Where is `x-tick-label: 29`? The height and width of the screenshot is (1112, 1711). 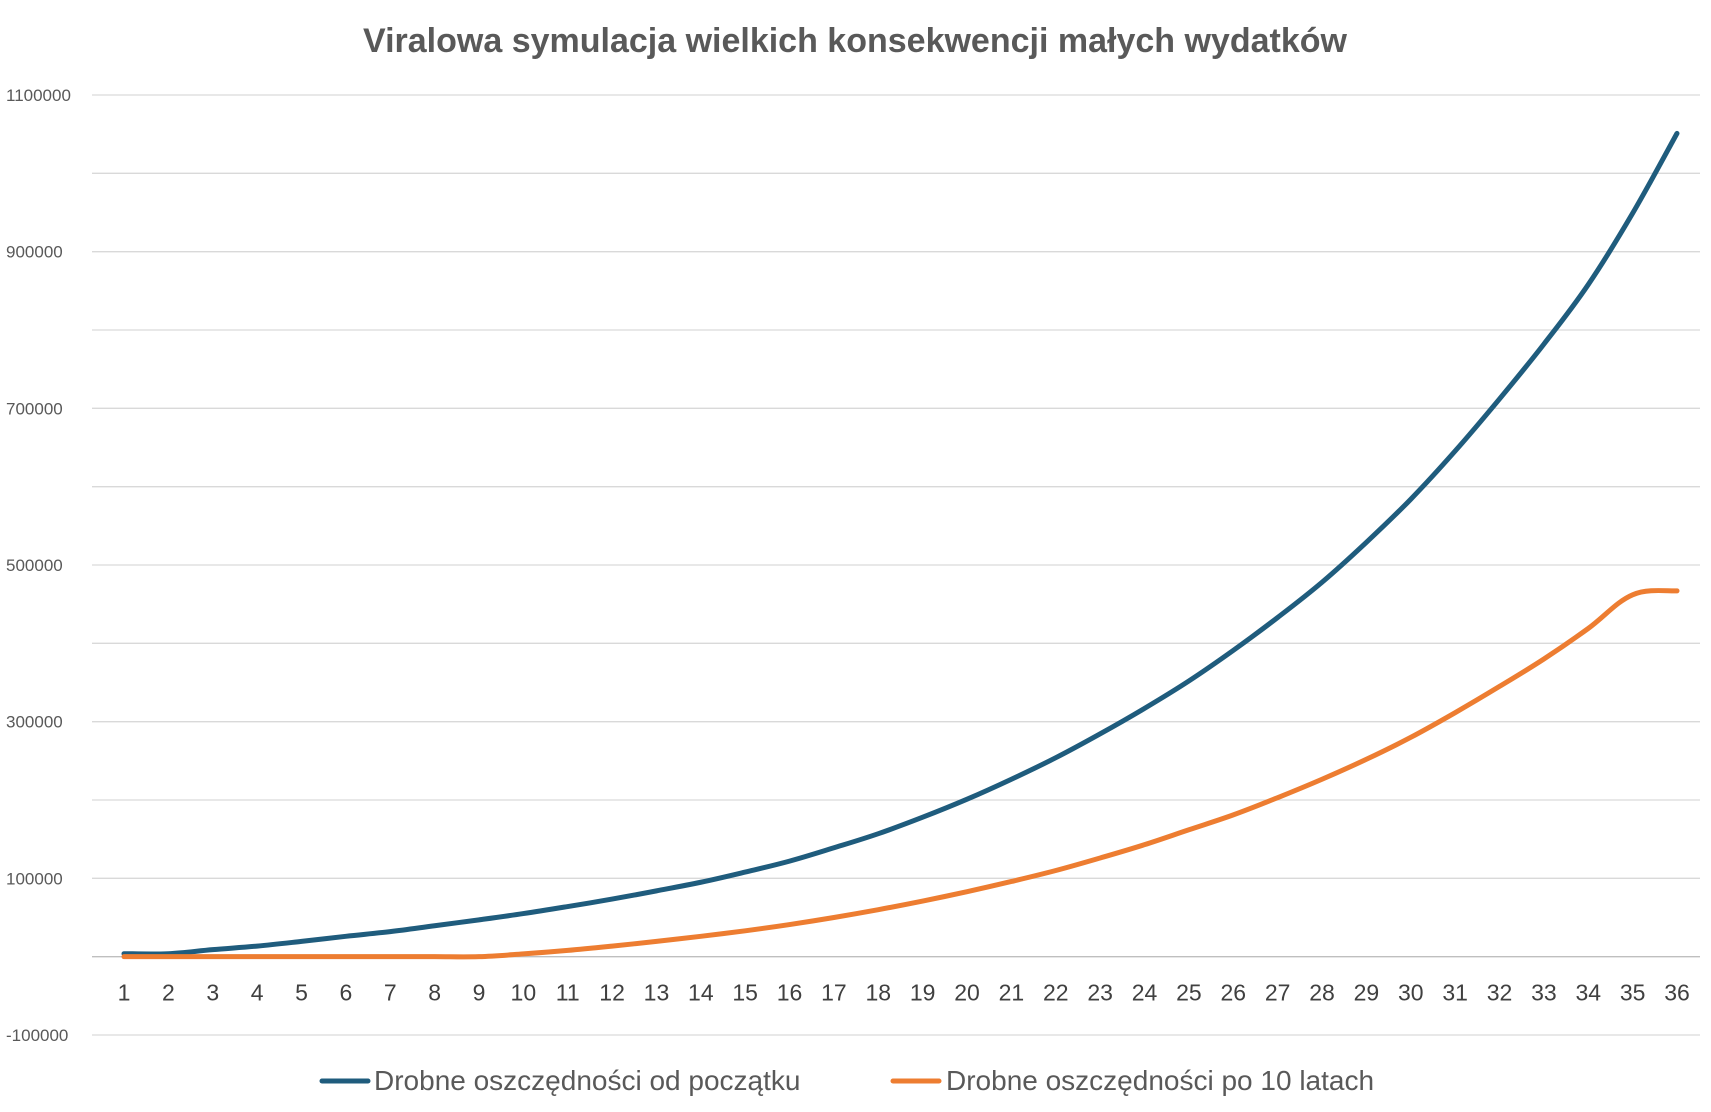 x-tick-label: 29 is located at coordinates (1367, 993).